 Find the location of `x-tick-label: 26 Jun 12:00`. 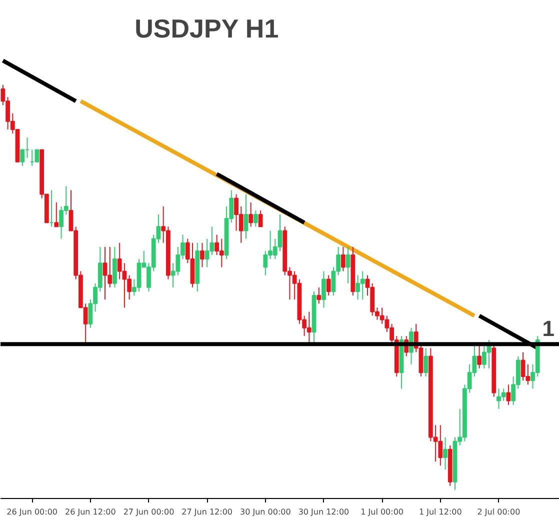

x-tick-label: 26 Jun 12:00 is located at coordinates (90, 512).